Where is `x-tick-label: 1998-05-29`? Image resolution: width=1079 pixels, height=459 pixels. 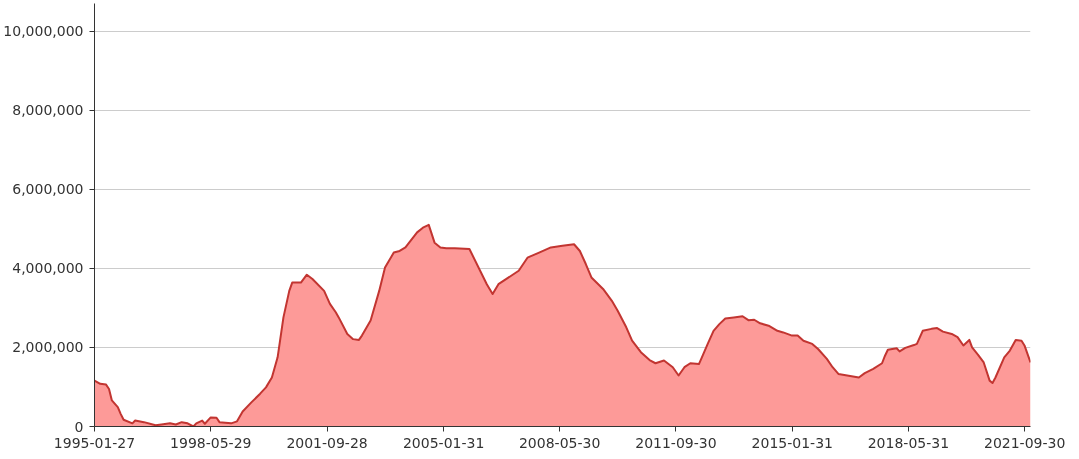
x-tick-label: 1998-05-29 is located at coordinates (211, 442).